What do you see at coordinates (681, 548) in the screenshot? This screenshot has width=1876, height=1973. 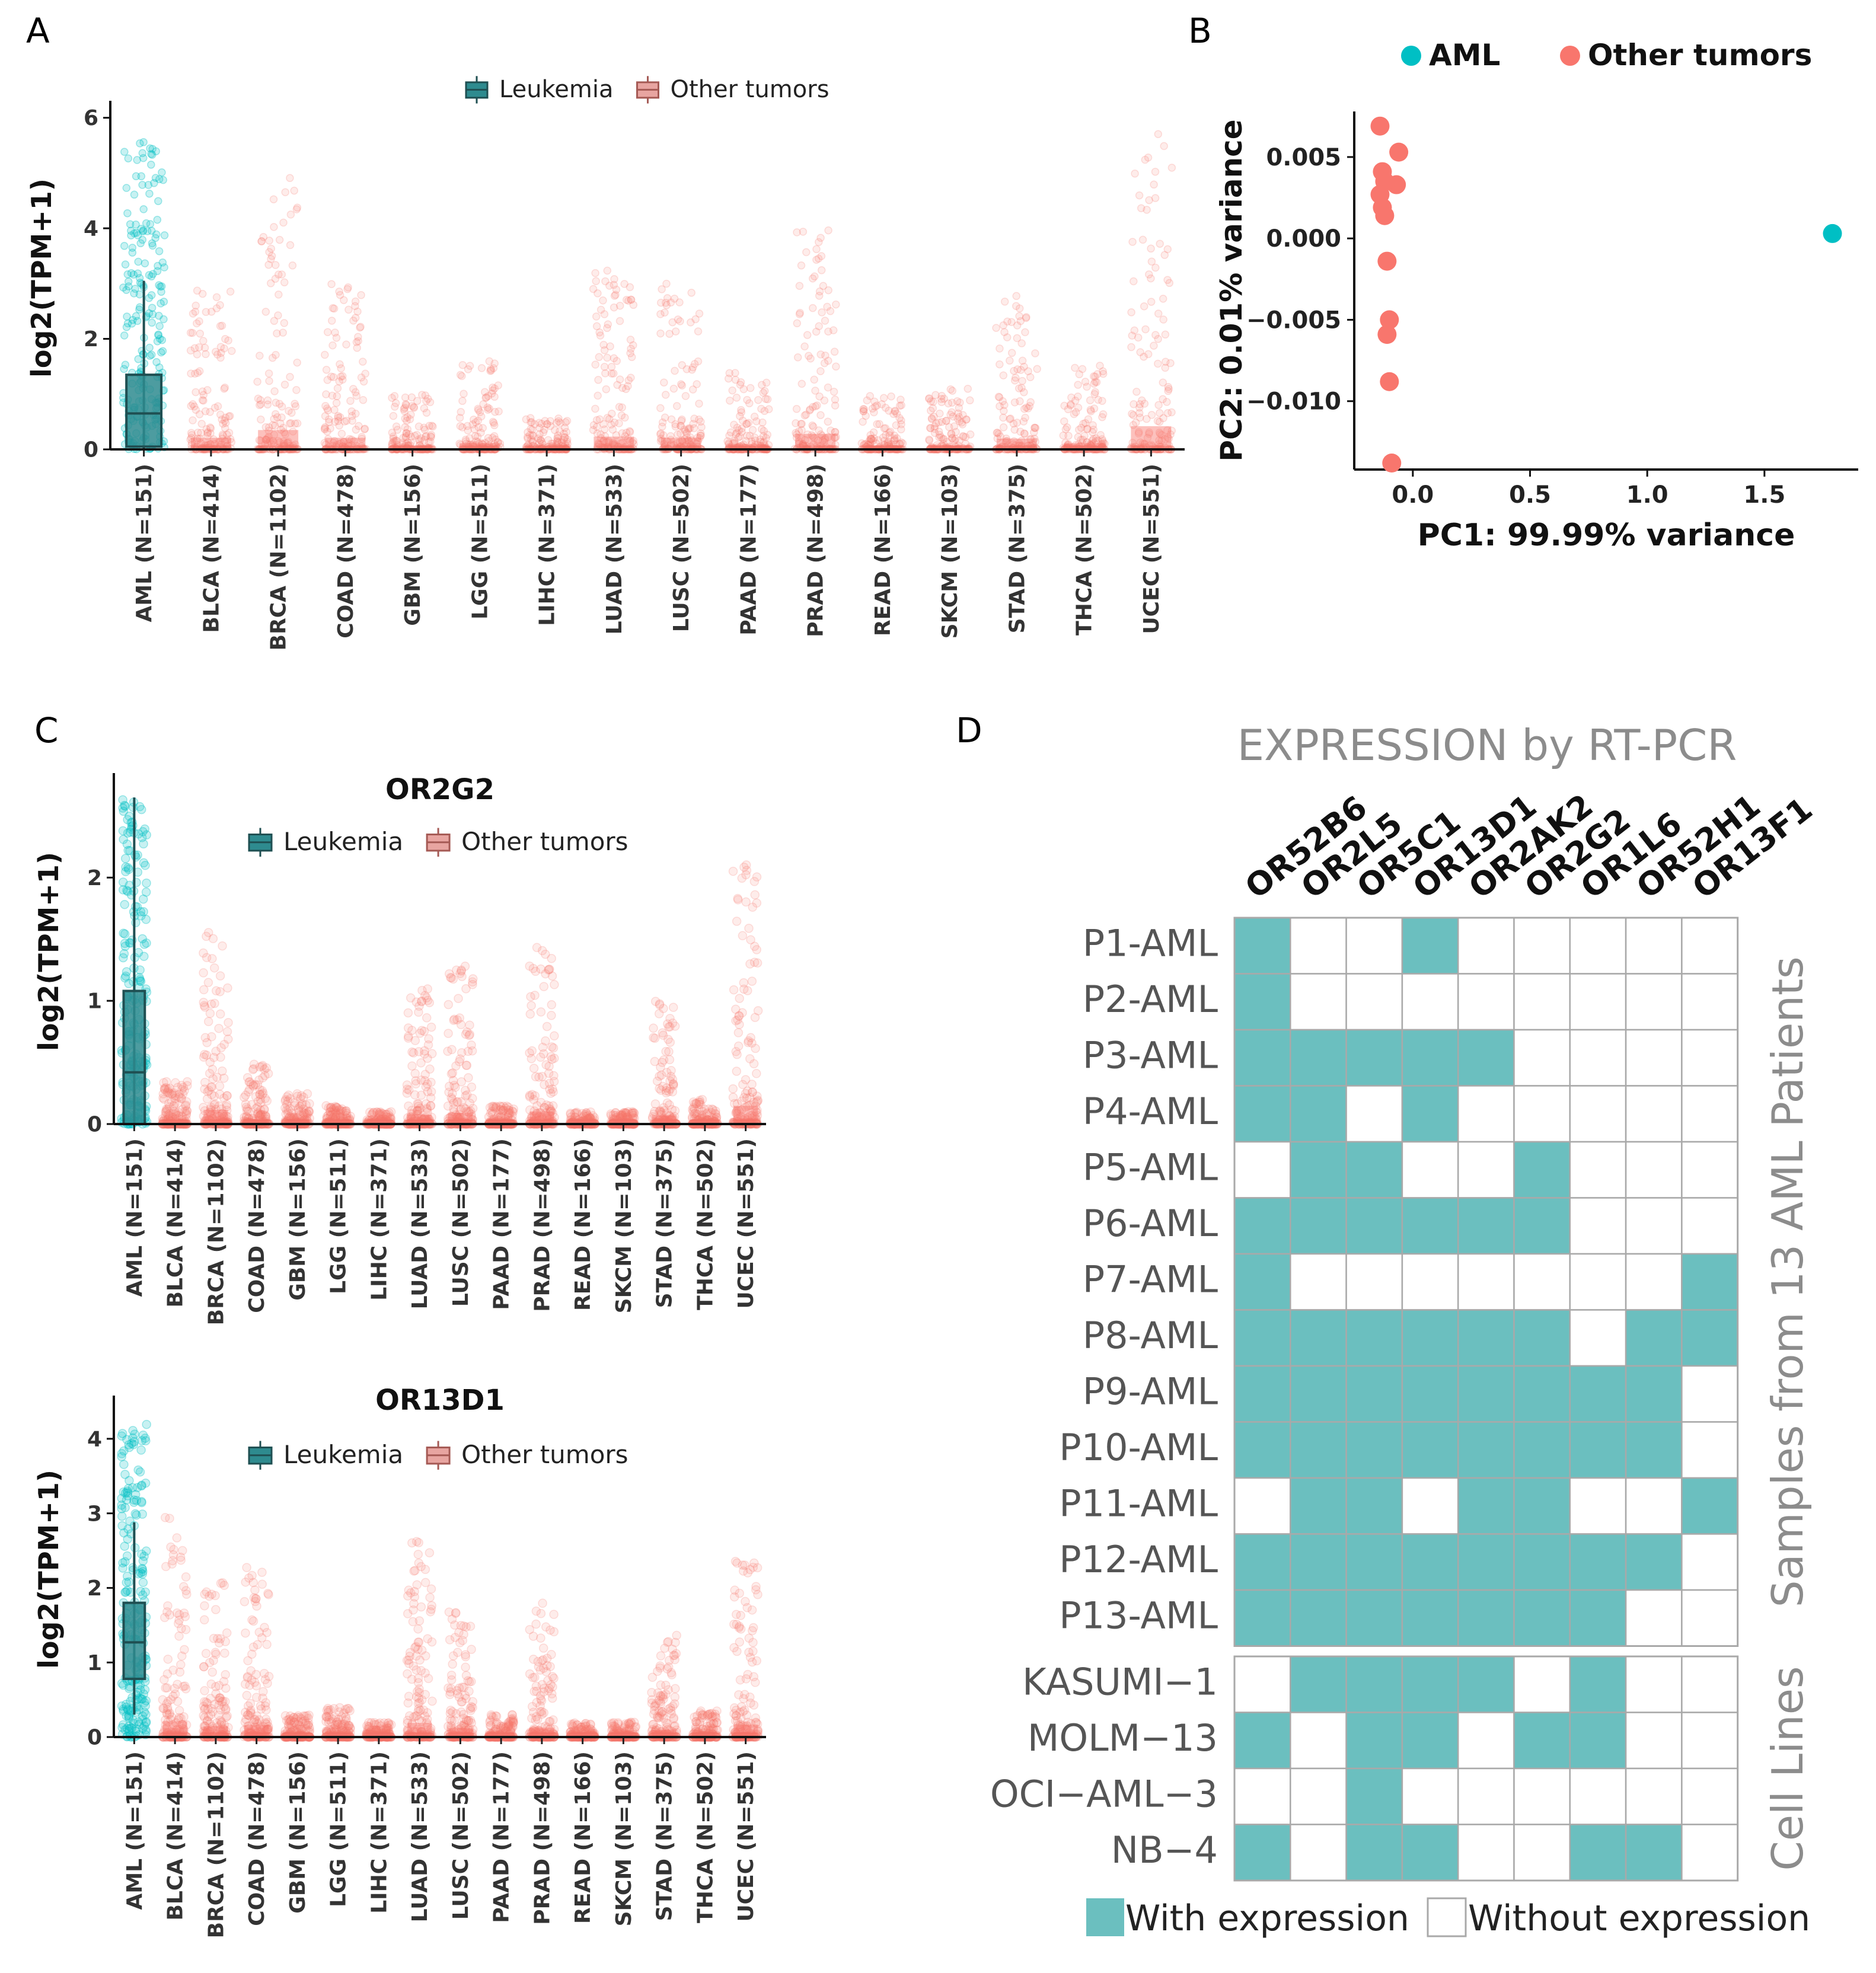 I see `x-tick-label: LUSC (N=502)` at bounding box center [681, 548].